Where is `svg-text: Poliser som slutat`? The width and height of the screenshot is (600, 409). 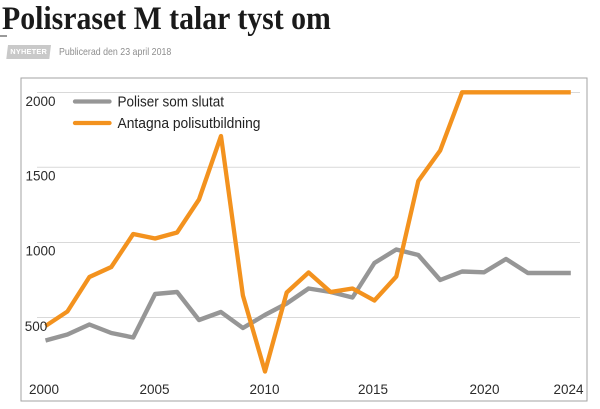
svg-text: Poliser som slutat is located at coordinates (171, 102).